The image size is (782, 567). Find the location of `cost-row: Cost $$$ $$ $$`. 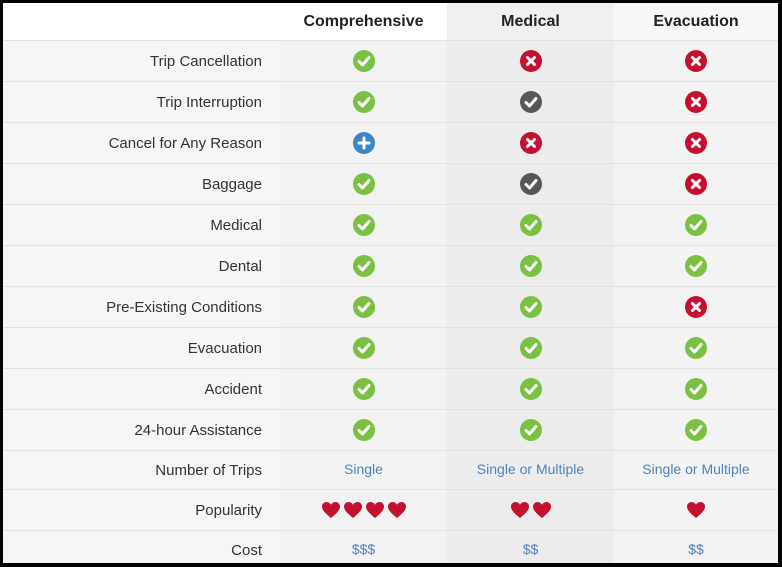

cost-row: Cost $$$ $$ $$ is located at coordinates (390, 546).